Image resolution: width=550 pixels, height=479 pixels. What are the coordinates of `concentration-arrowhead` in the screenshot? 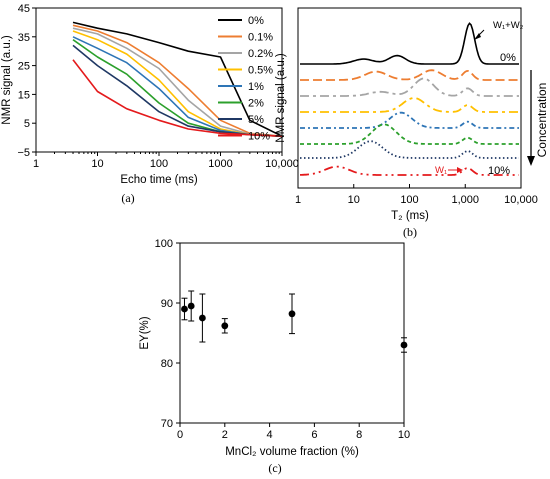 It's located at (531, 161).